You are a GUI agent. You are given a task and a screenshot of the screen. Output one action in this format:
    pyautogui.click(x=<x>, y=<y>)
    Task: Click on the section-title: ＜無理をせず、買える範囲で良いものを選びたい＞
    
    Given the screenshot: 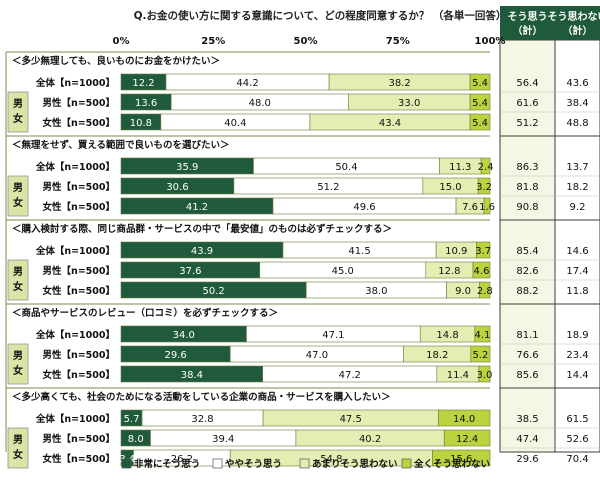 What is the action you would take?
    pyautogui.click(x=121, y=145)
    